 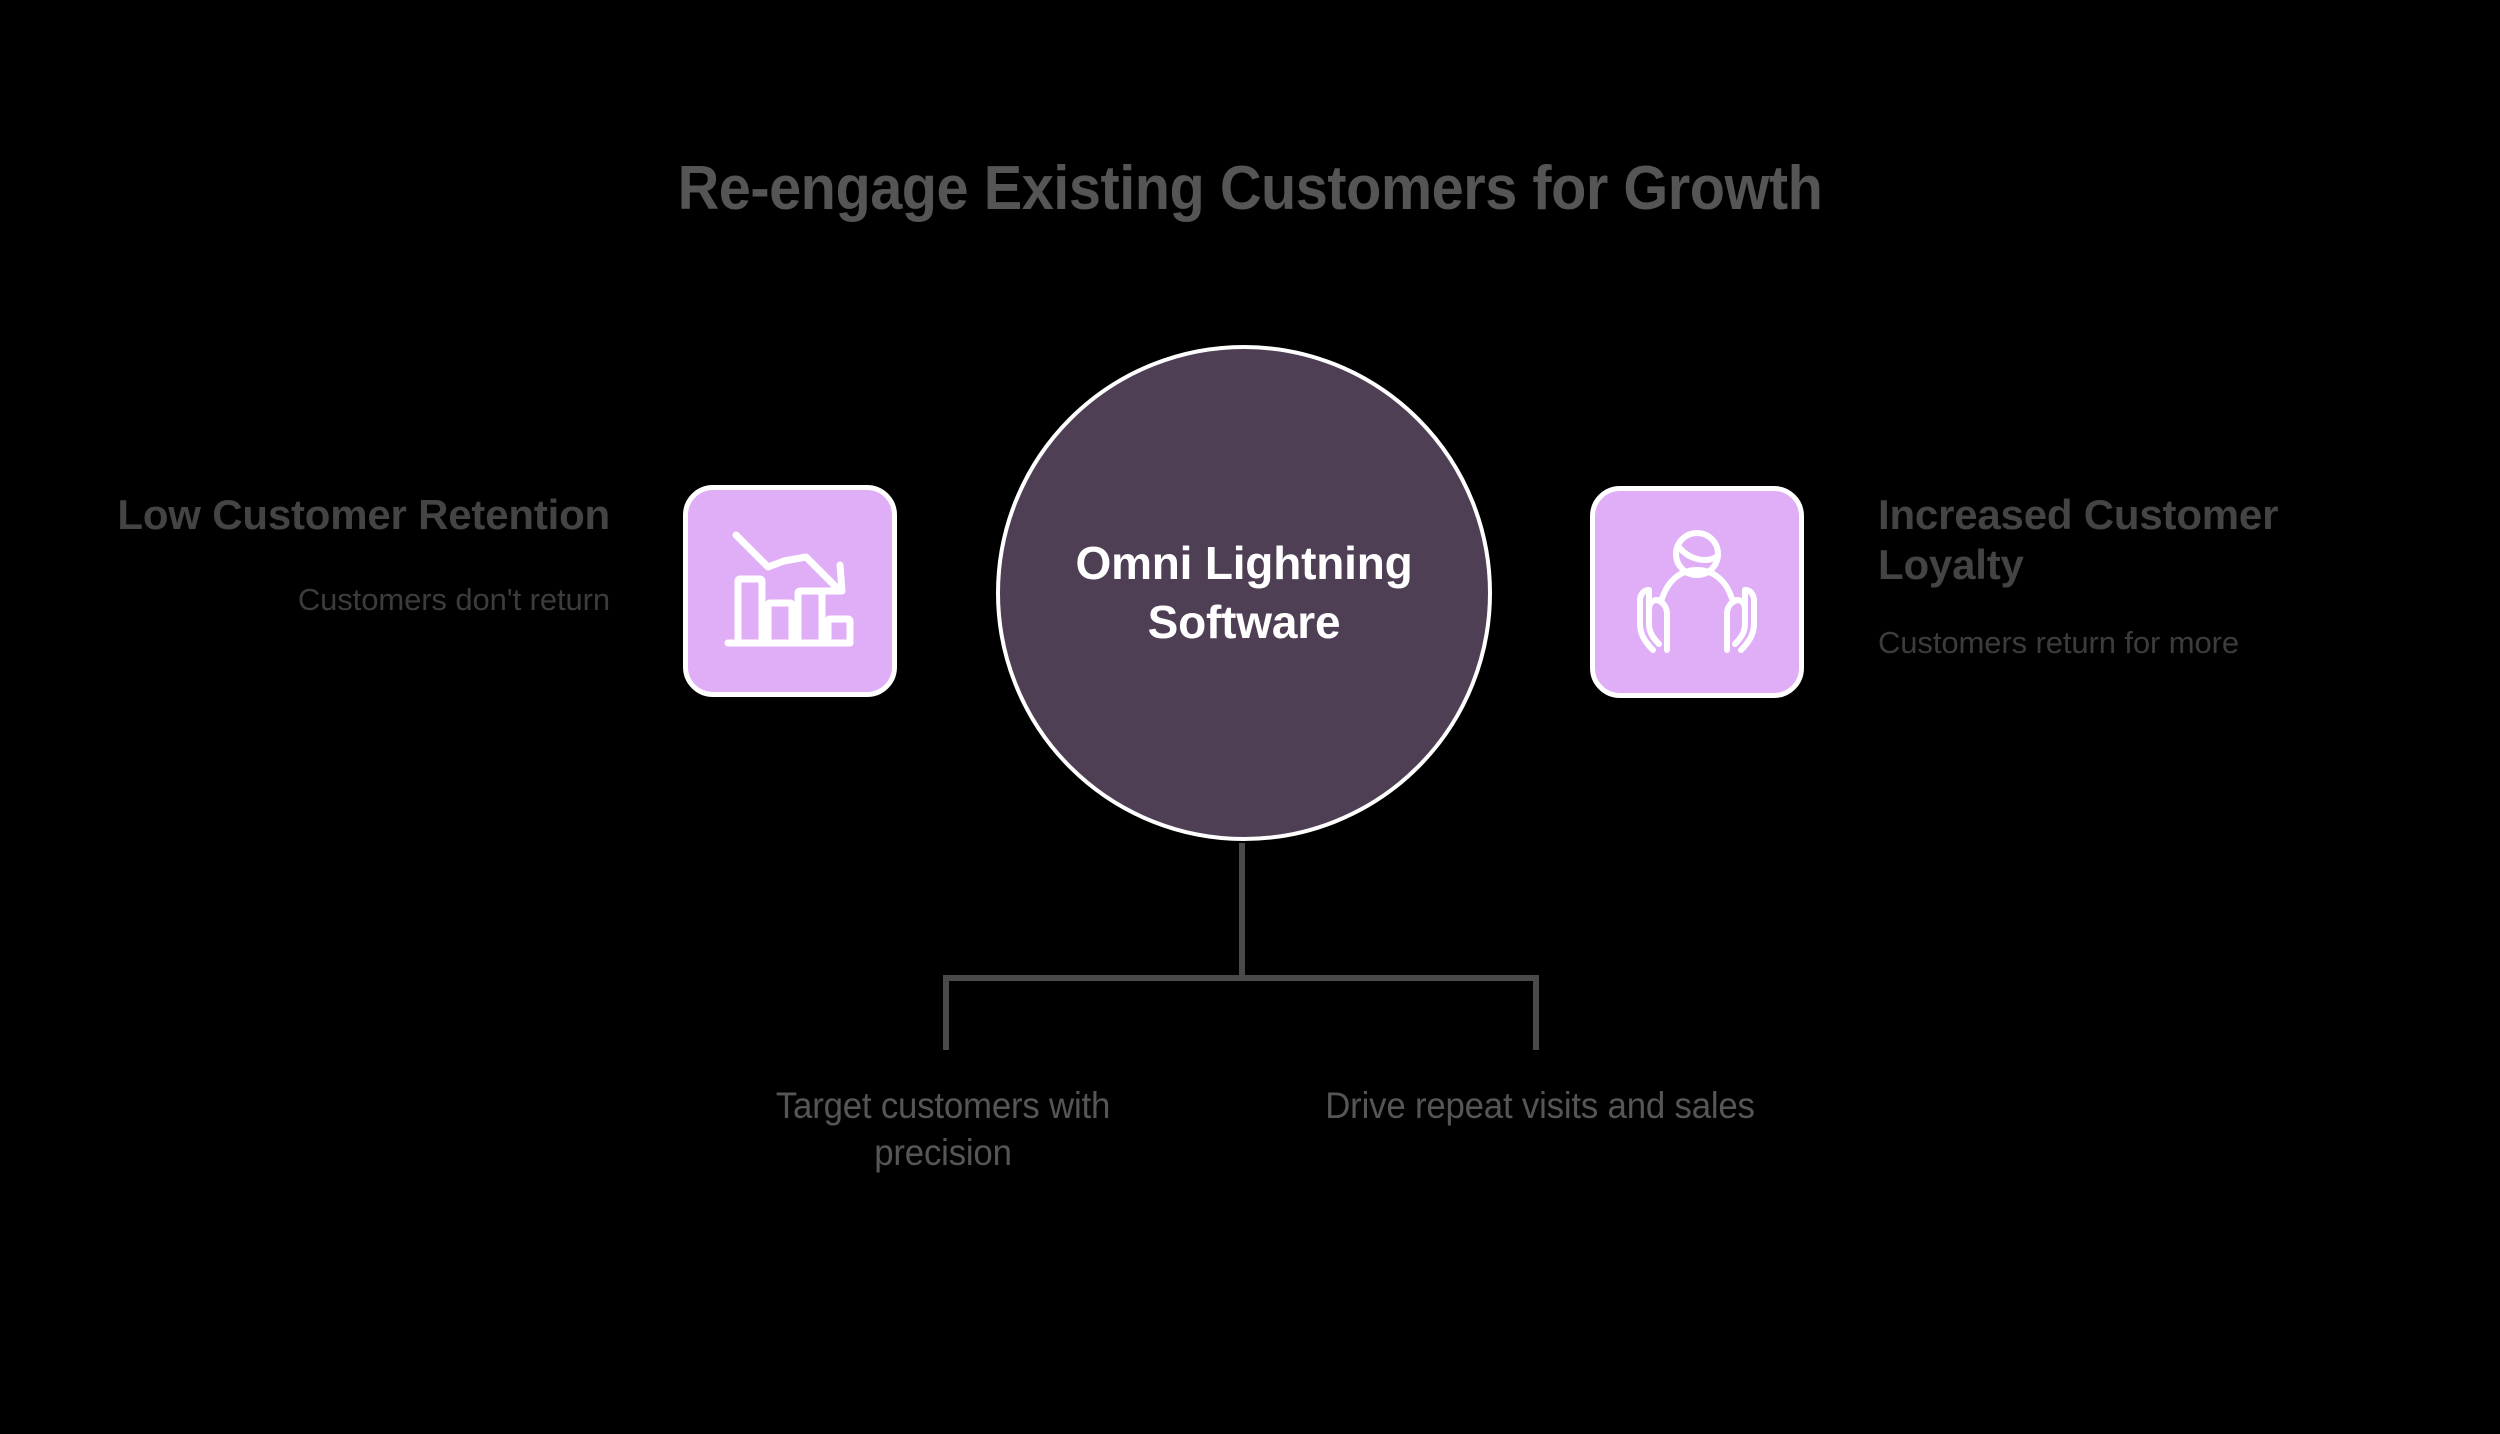 What do you see at coordinates (943, 1129) in the screenshot?
I see `bottom-branch-caption-left: Target customers with precision` at bounding box center [943, 1129].